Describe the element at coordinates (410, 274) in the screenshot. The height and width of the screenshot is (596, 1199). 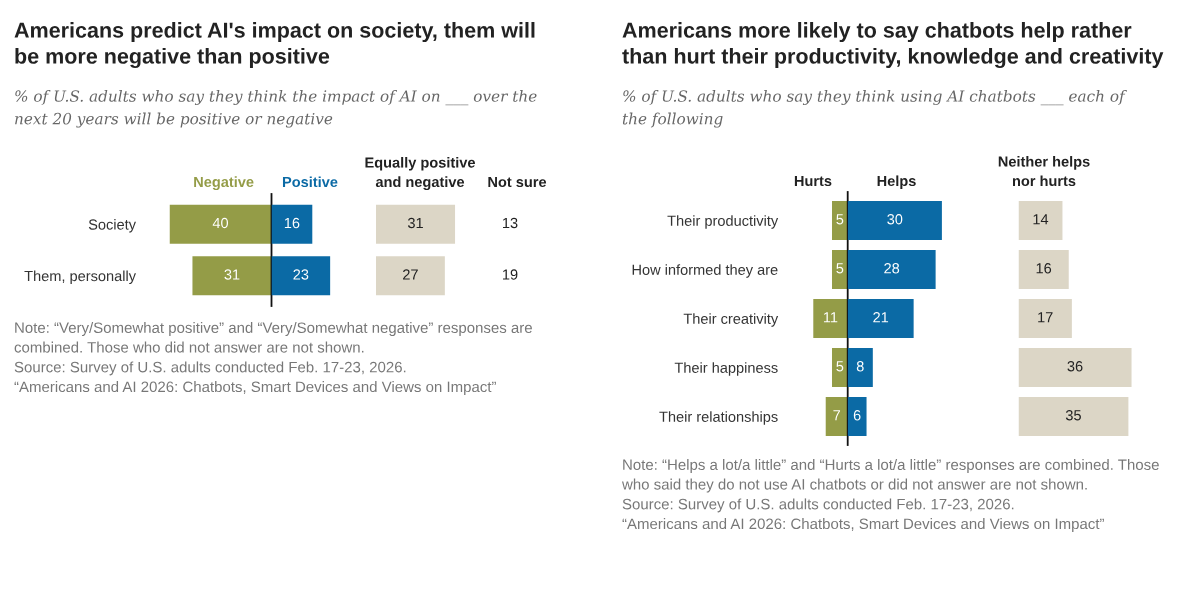
I see `data-label: 27` at that location.